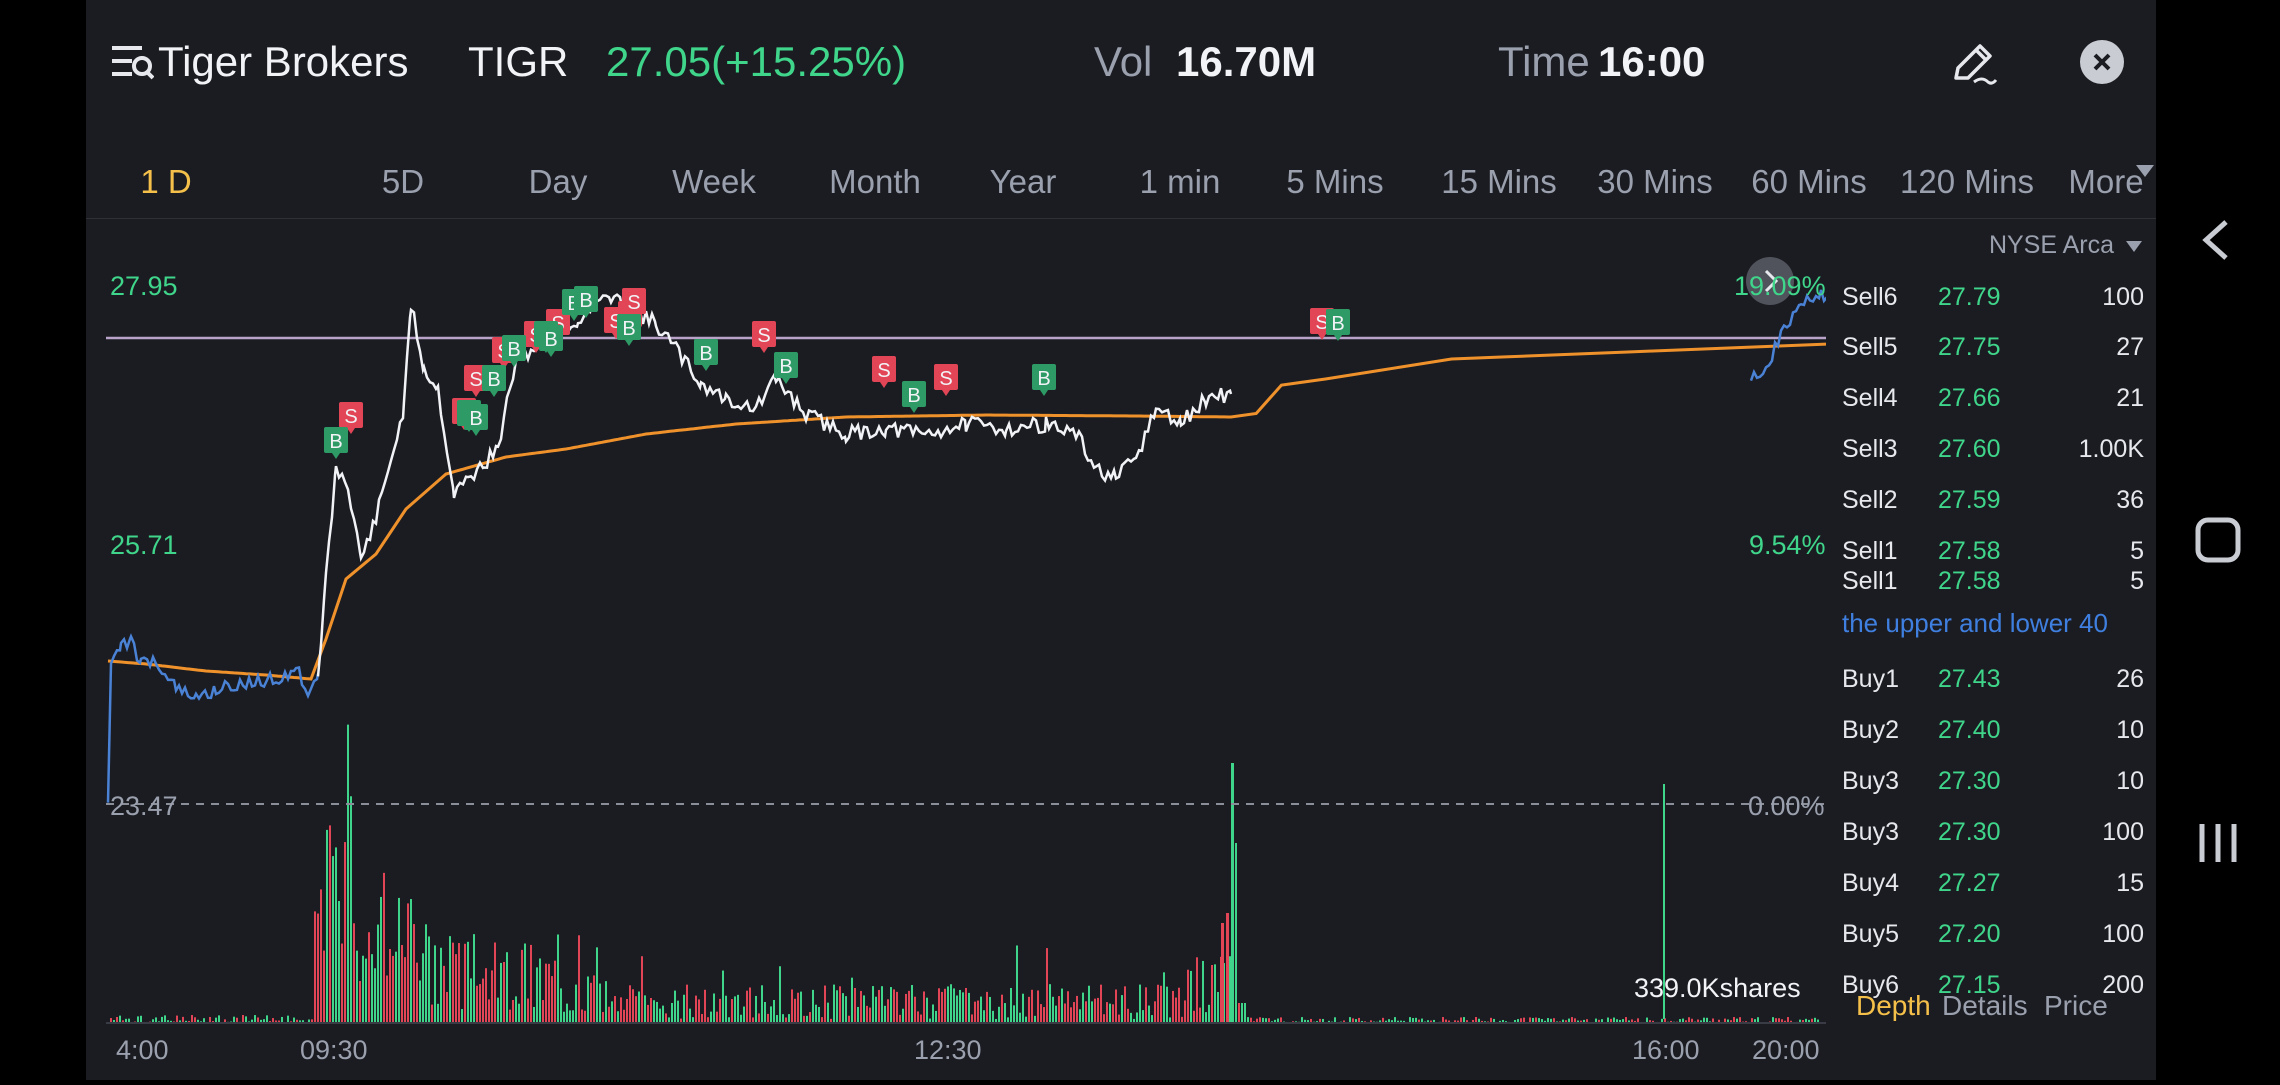 This screenshot has height=1085, width=2280. I want to click on tab-week: Week, so click(714, 182).